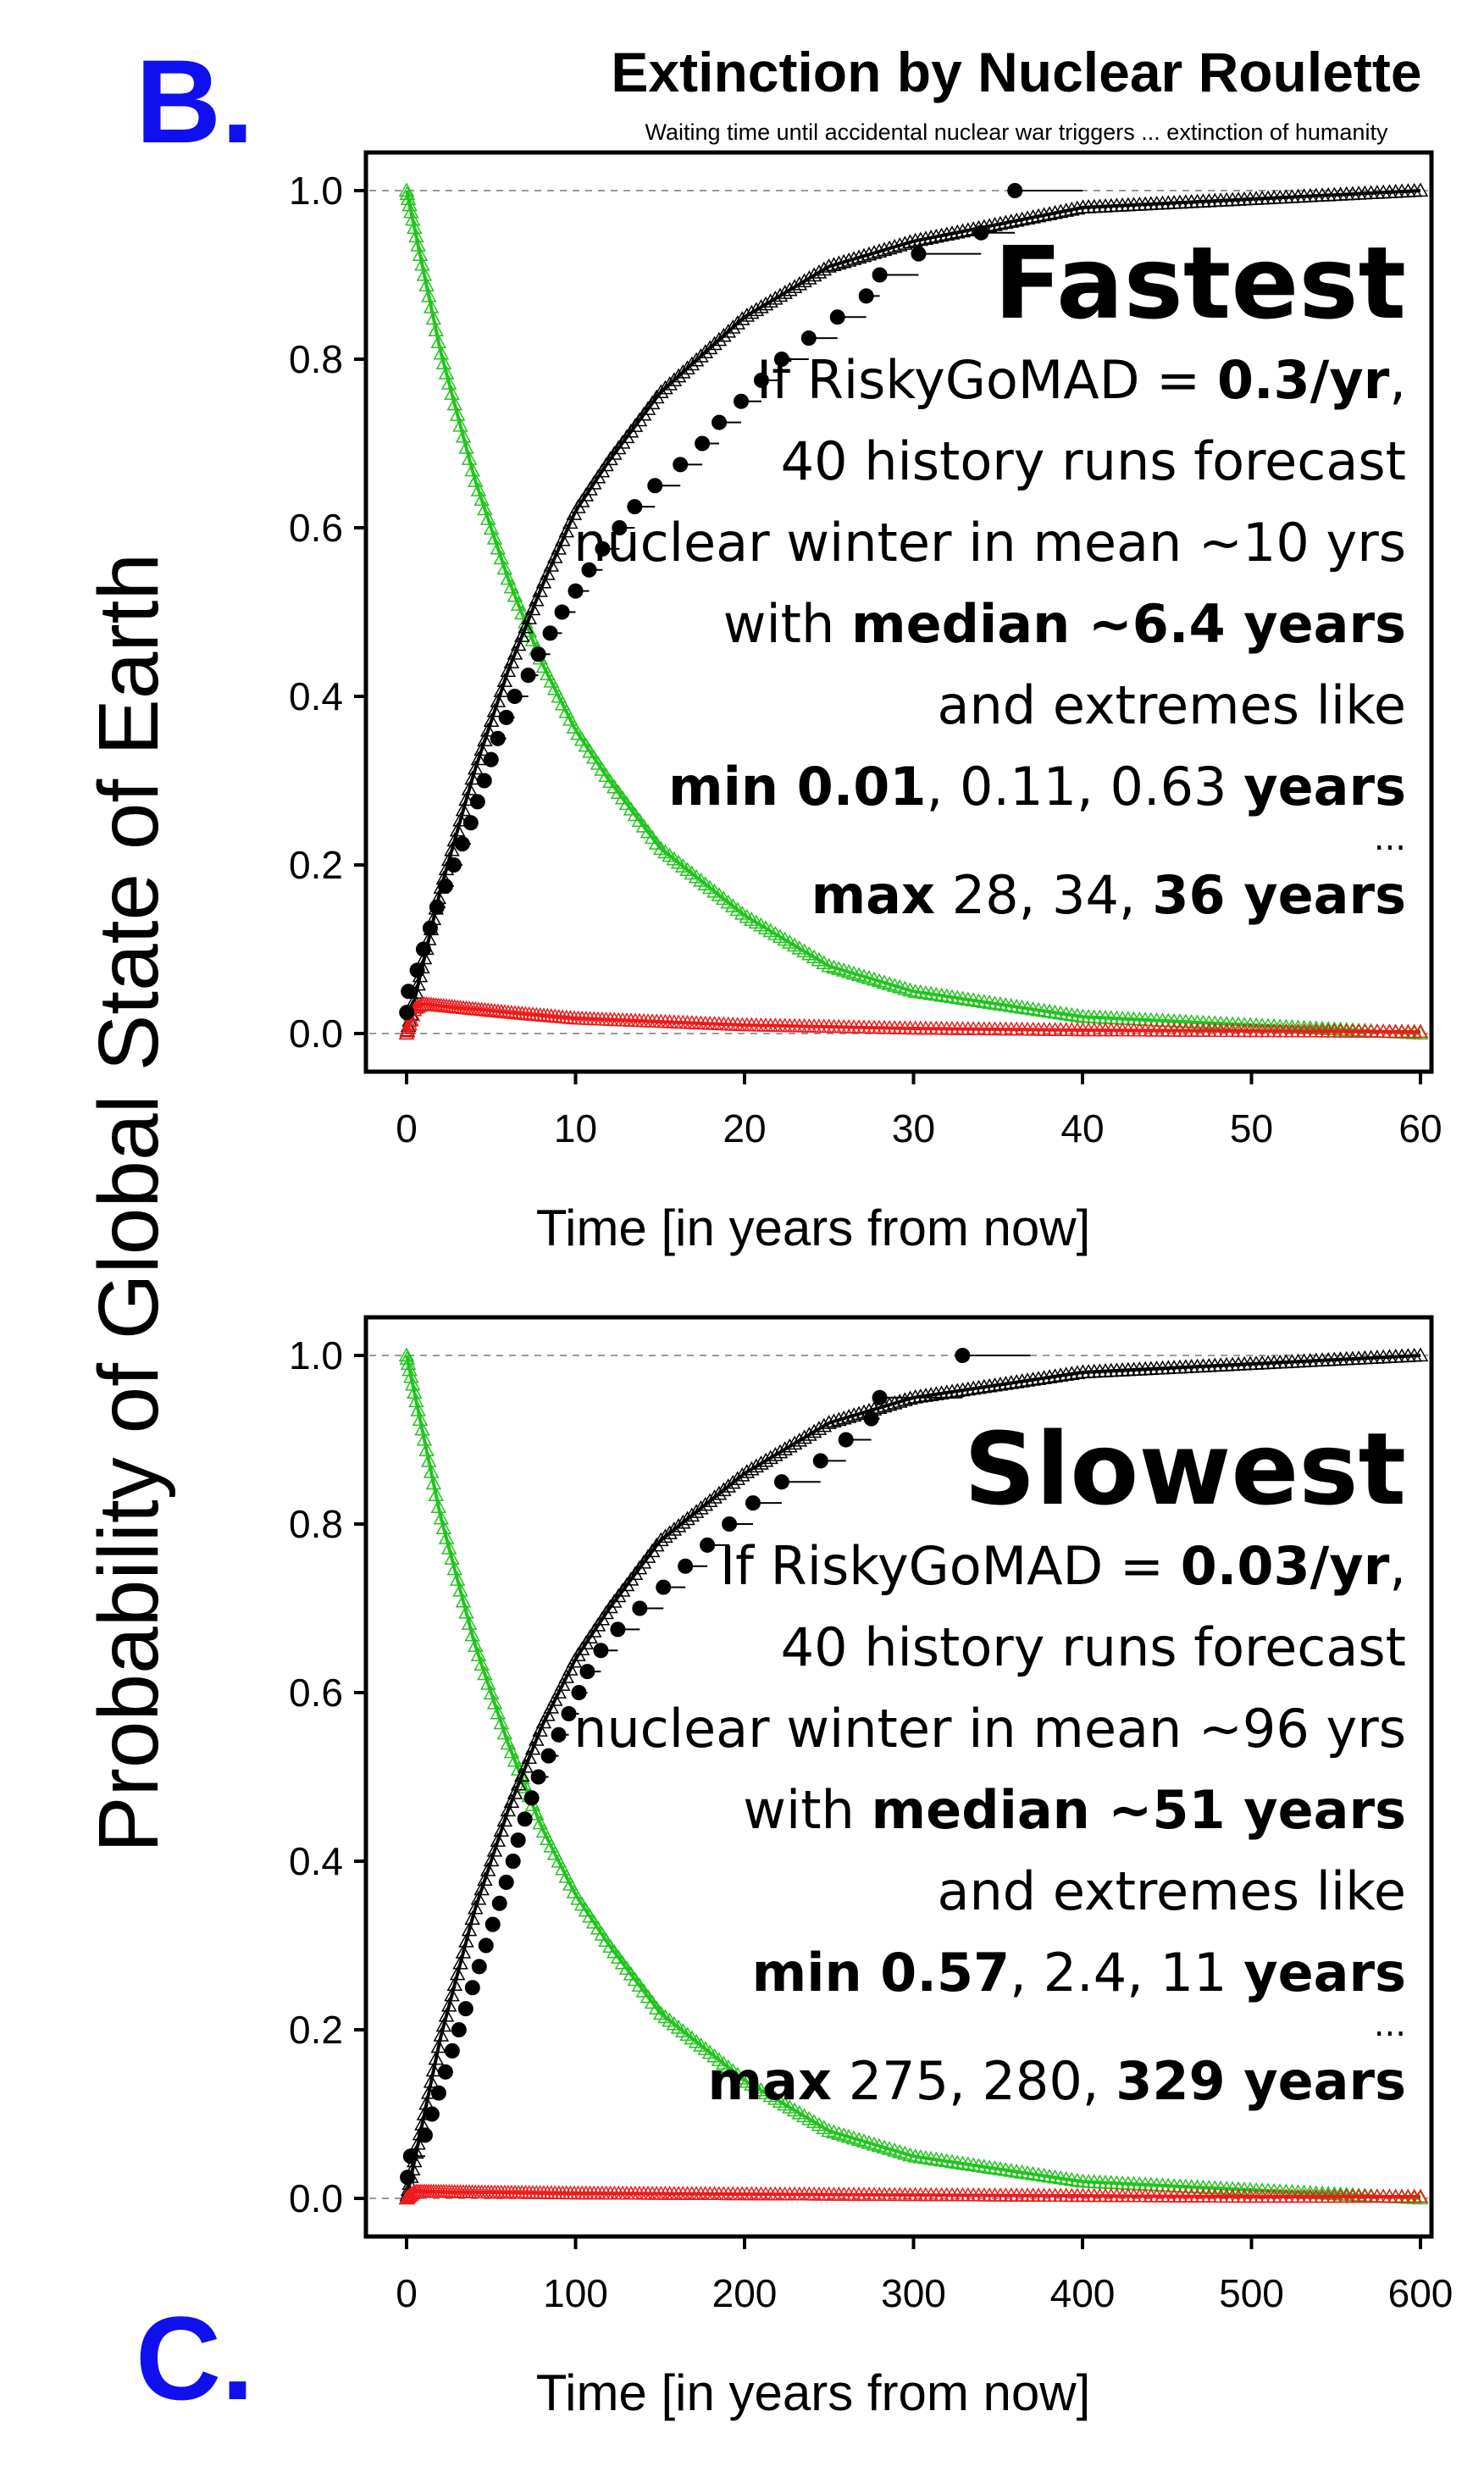 The width and height of the screenshot is (1484, 2472). Describe the element at coordinates (316, 2030) in the screenshot. I see `panel-c-y-tick-label: 0.2` at that location.